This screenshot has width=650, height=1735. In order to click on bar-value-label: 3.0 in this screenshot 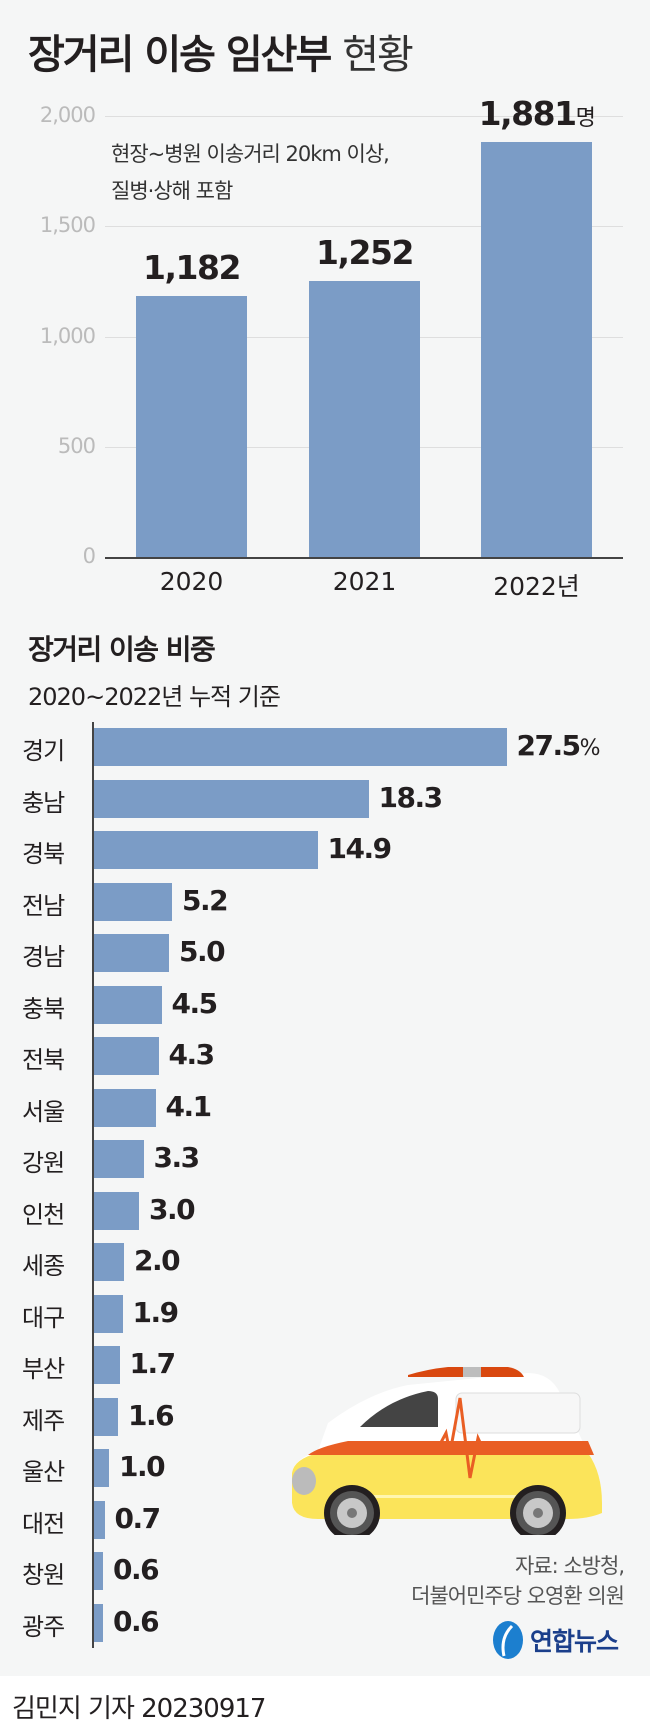, I will do `click(172, 1209)`.